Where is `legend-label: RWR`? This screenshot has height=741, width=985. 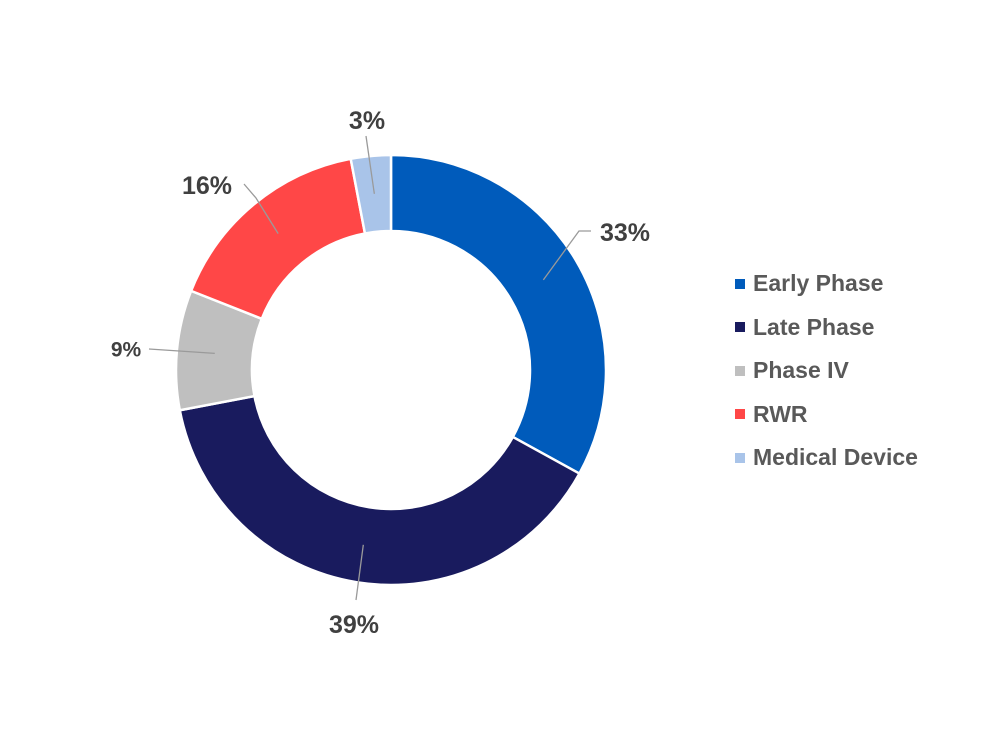
legend-label: RWR is located at coordinates (780, 413).